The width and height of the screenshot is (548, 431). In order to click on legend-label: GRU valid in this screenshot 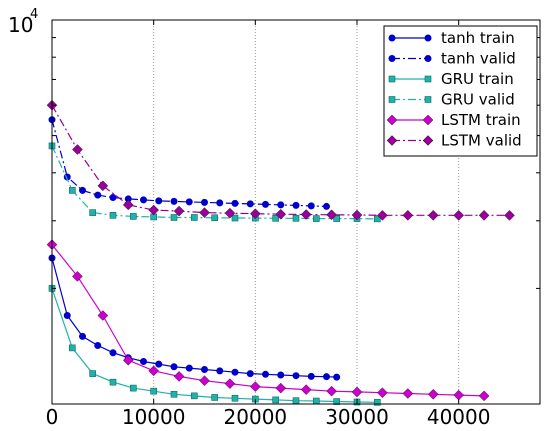, I will do `click(478, 100)`.